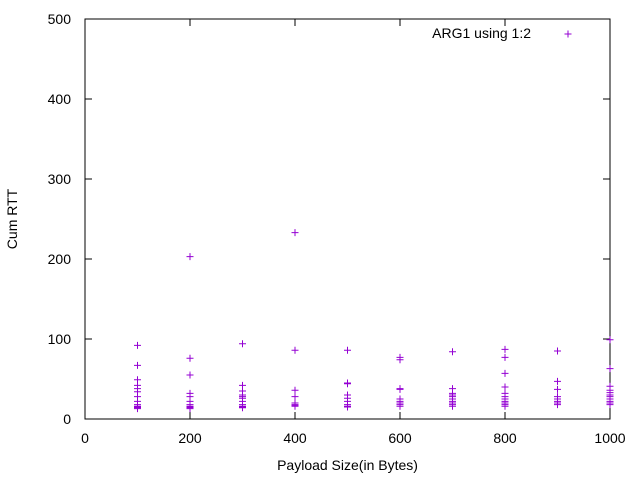  I want to click on x-tick-label: 1000, so click(609, 438).